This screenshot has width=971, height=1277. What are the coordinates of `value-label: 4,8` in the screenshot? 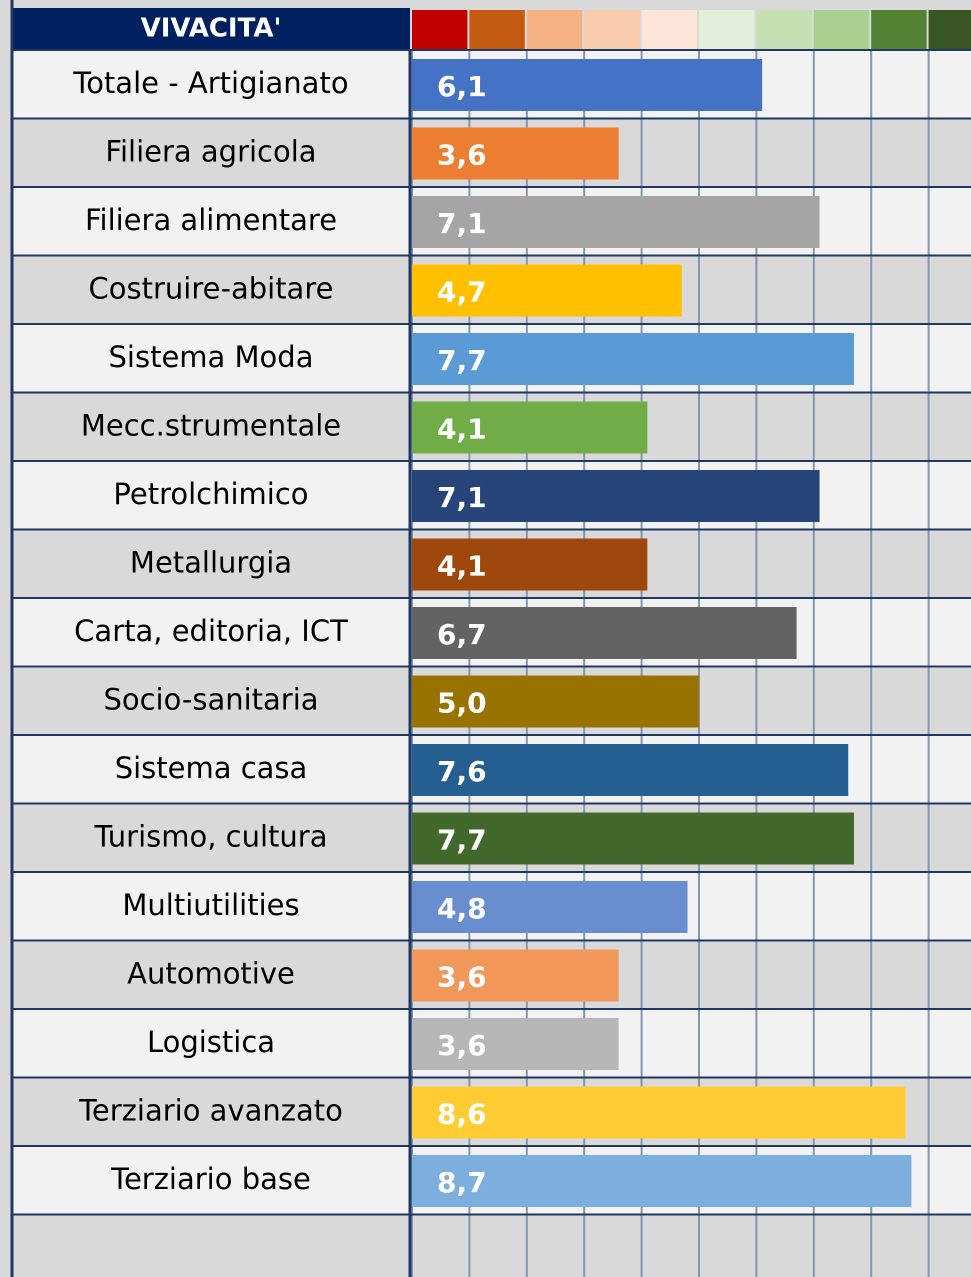 It's located at (462, 908).